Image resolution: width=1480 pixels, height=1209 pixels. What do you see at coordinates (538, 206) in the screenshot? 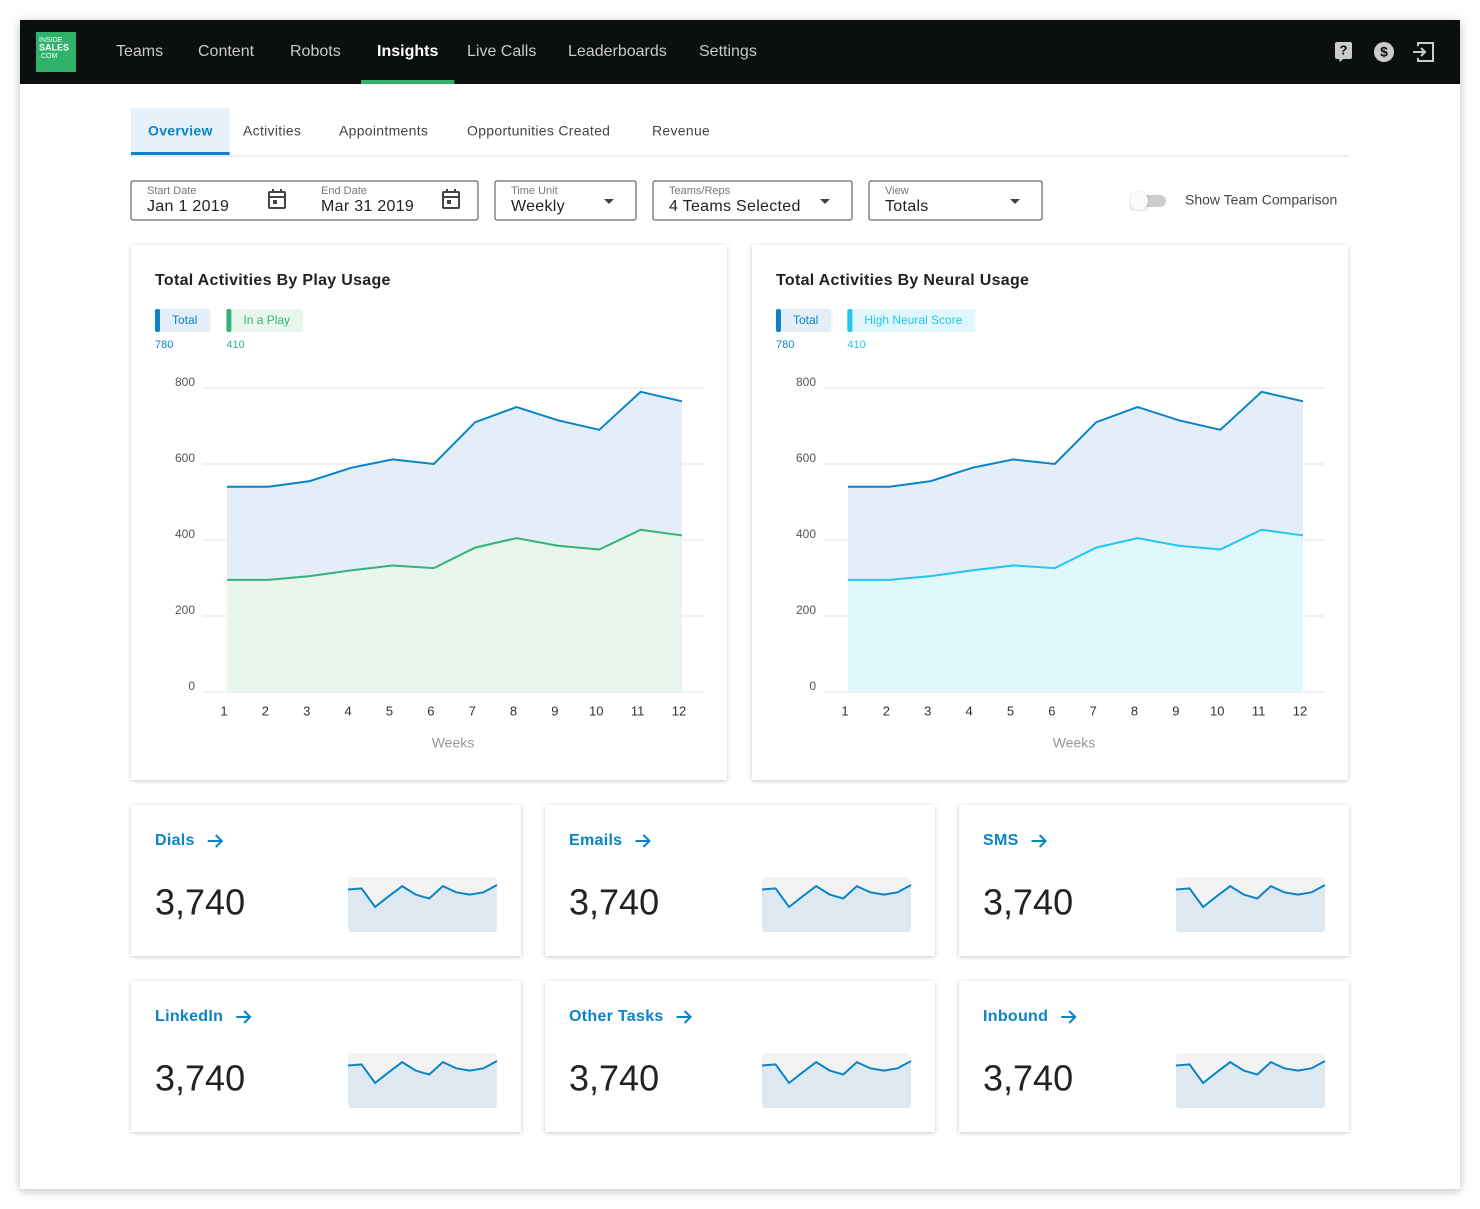
I see `filter-value: Weekly` at bounding box center [538, 206].